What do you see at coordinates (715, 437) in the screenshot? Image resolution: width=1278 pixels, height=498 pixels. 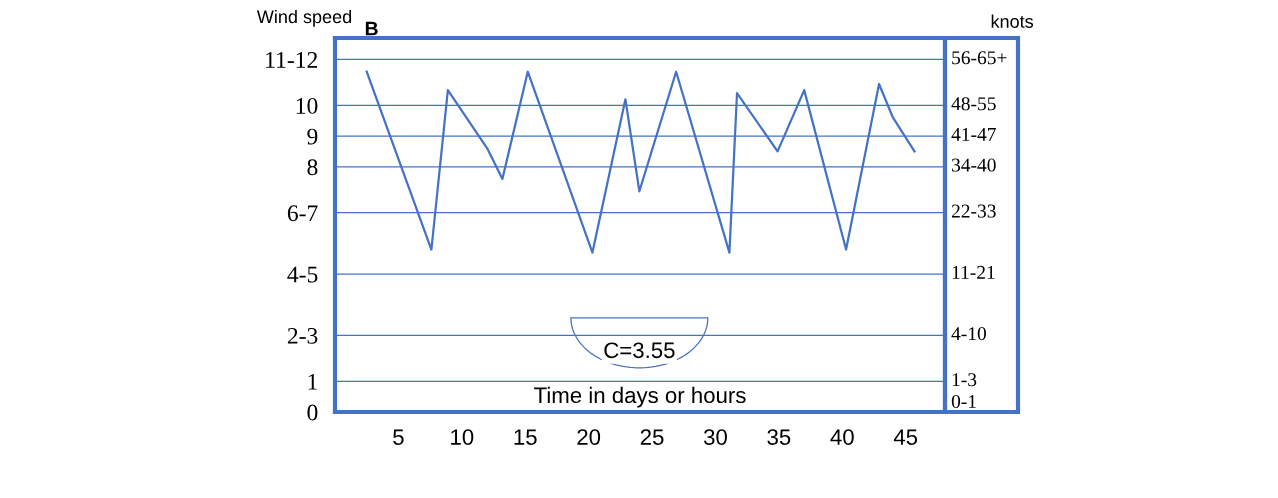 I see `x-tick-label: 30` at bounding box center [715, 437].